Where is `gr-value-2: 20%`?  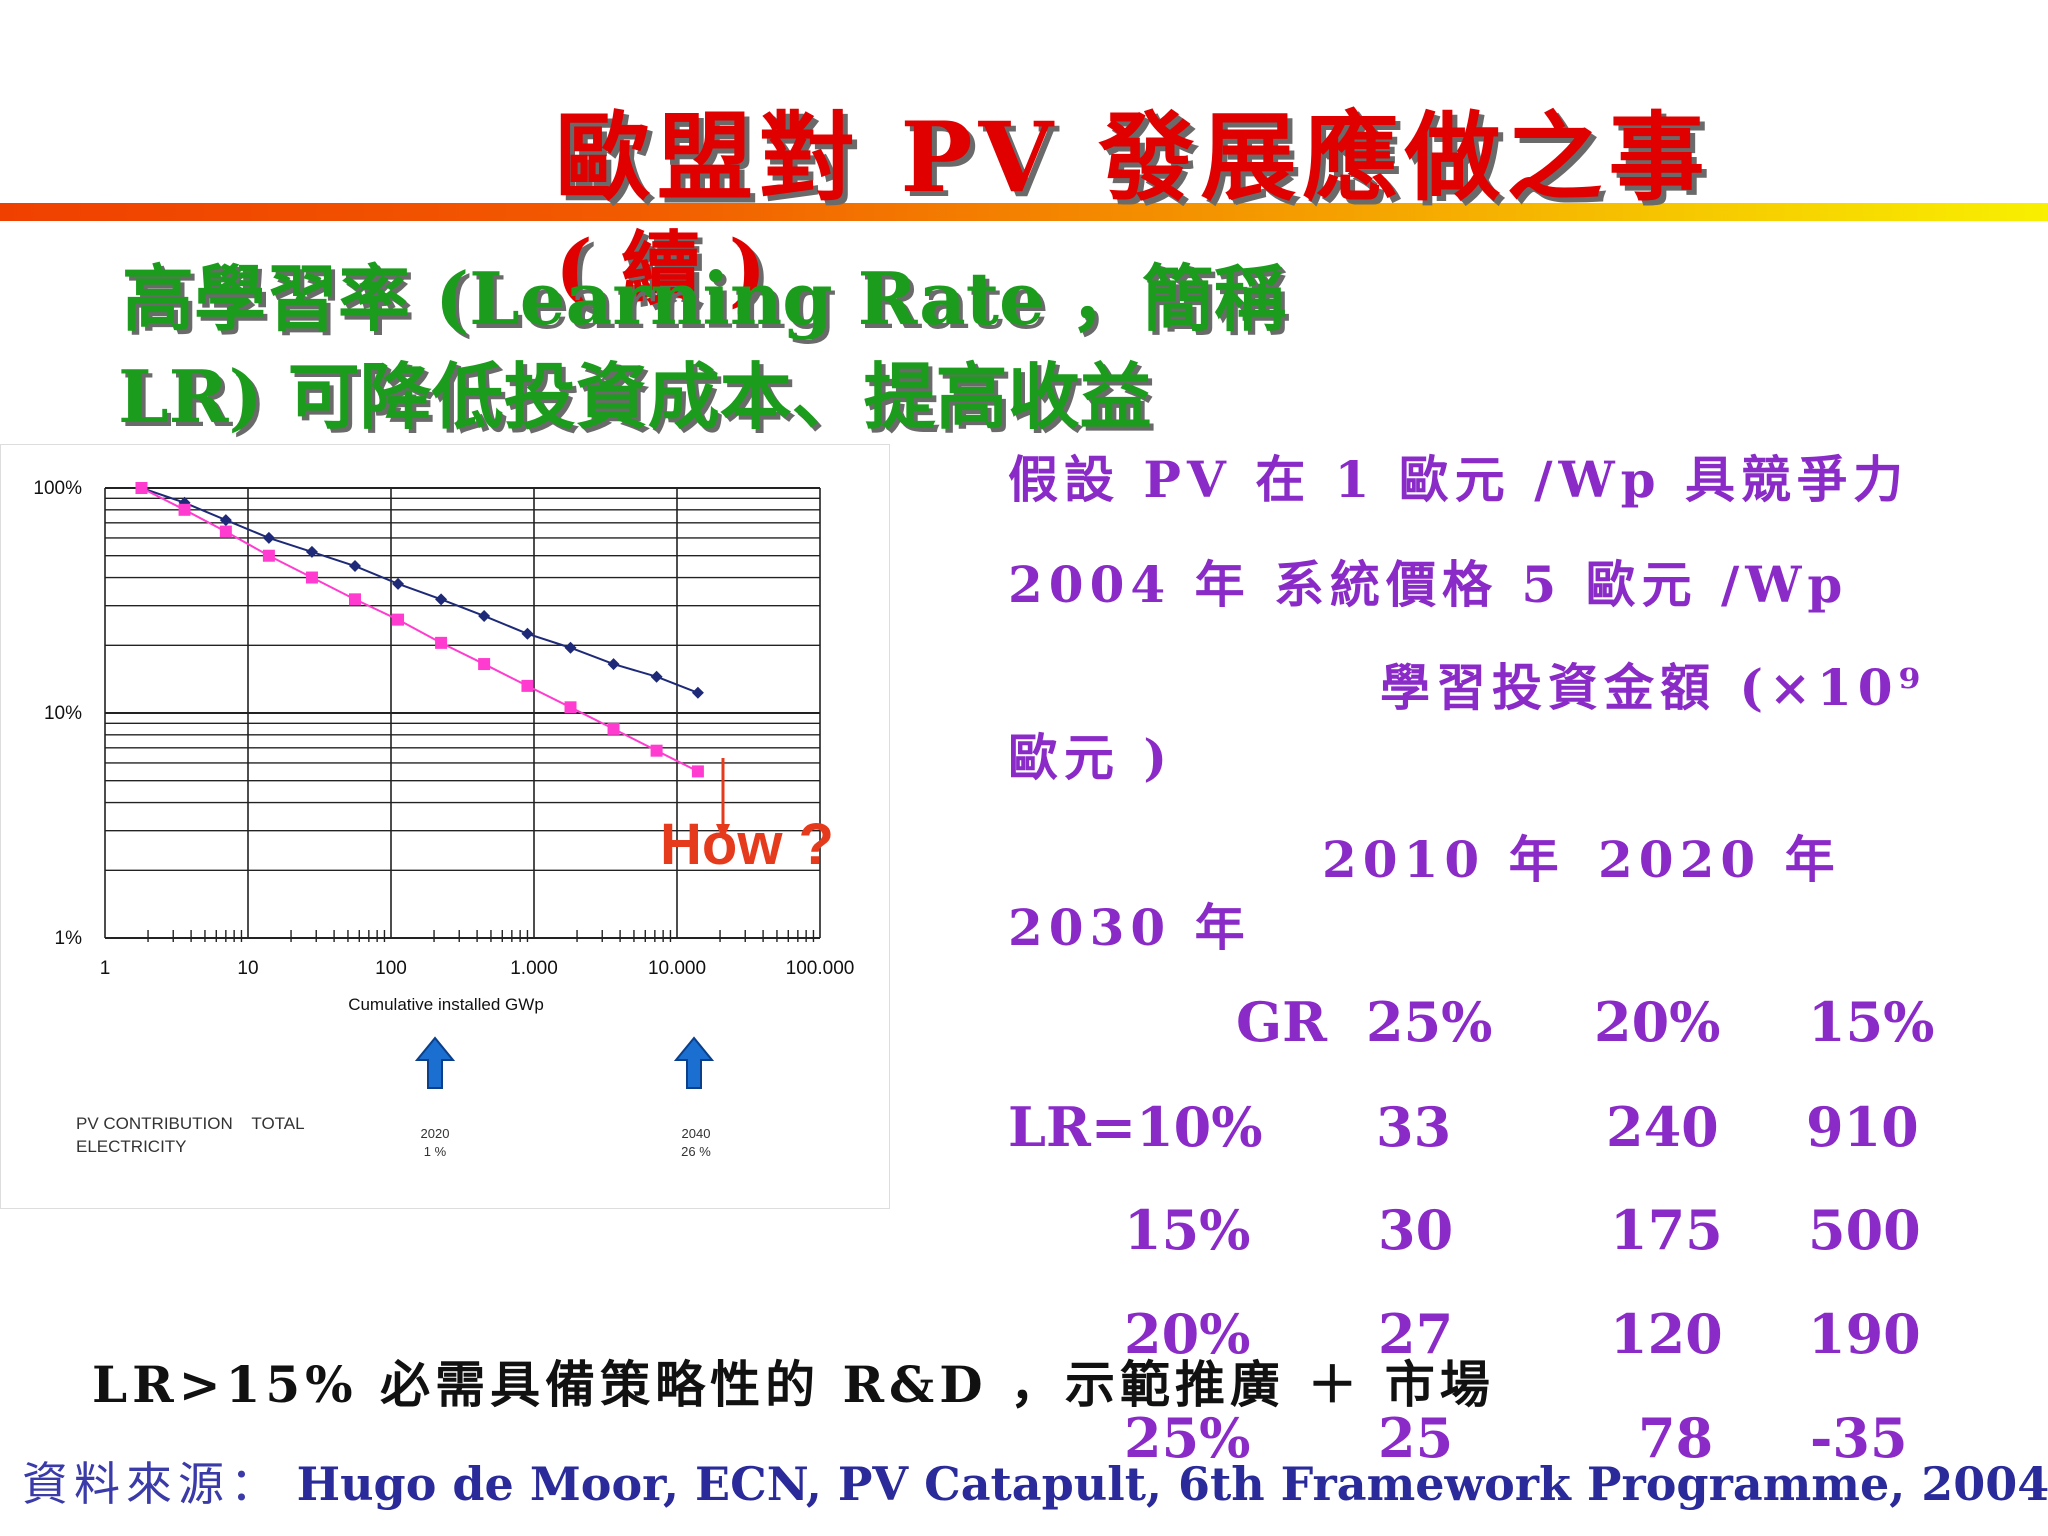 gr-value-2: 20% is located at coordinates (1657, 1022).